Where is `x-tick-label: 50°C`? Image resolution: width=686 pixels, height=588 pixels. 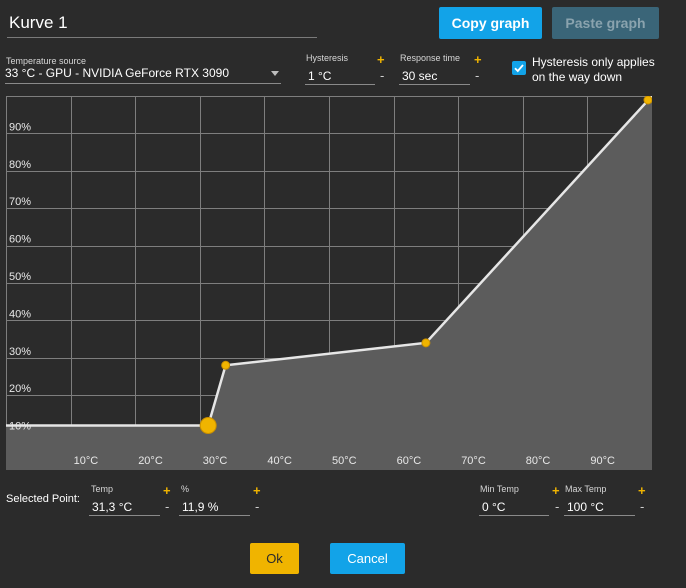 x-tick-label: 50°C is located at coordinates (344, 461).